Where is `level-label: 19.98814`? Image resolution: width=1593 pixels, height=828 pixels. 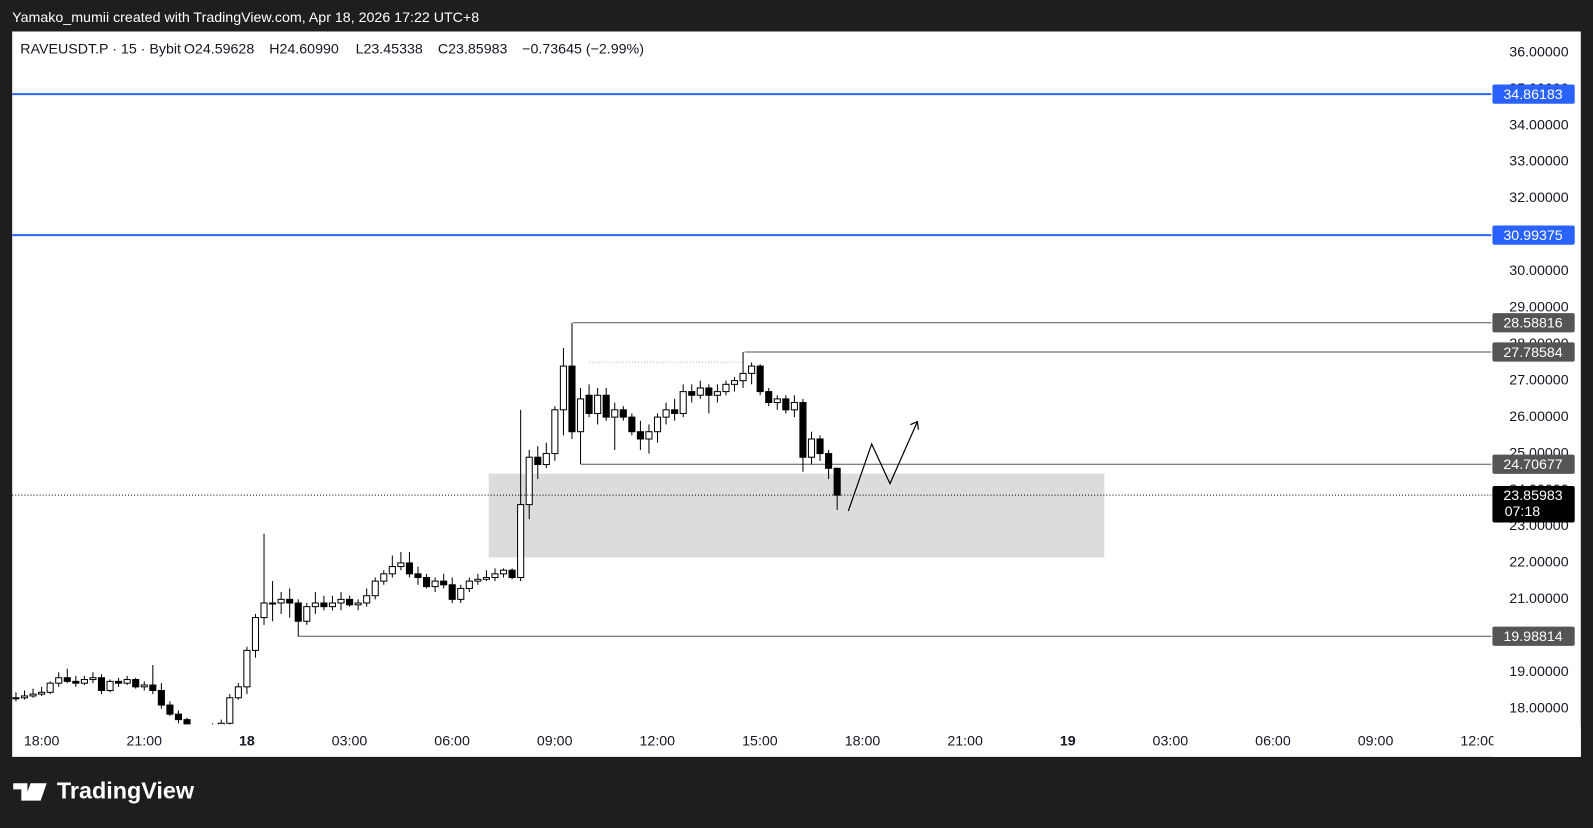
level-label: 19.98814 is located at coordinates (1532, 637).